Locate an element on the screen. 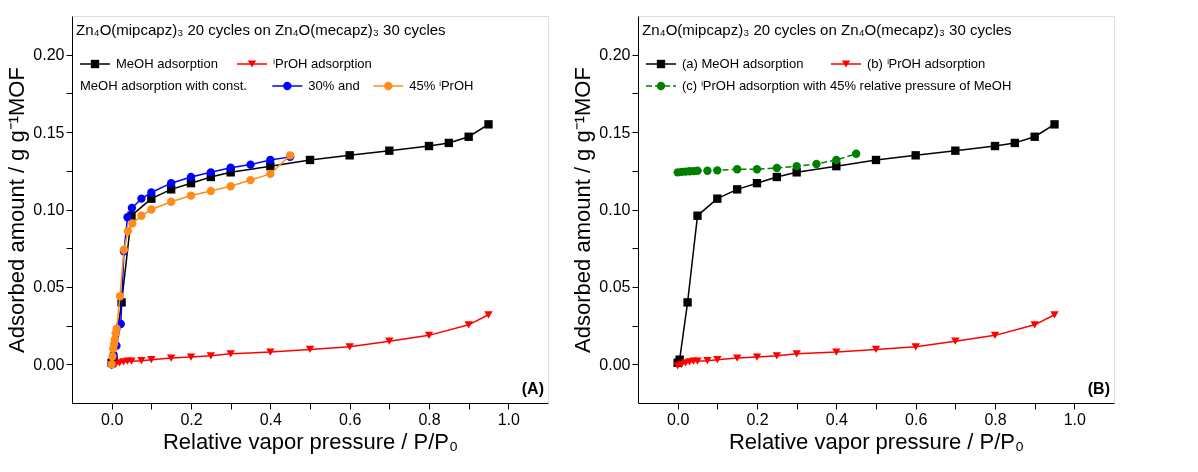 The image size is (1198, 472). y-tick-label: 0.00 is located at coordinates (49, 364).